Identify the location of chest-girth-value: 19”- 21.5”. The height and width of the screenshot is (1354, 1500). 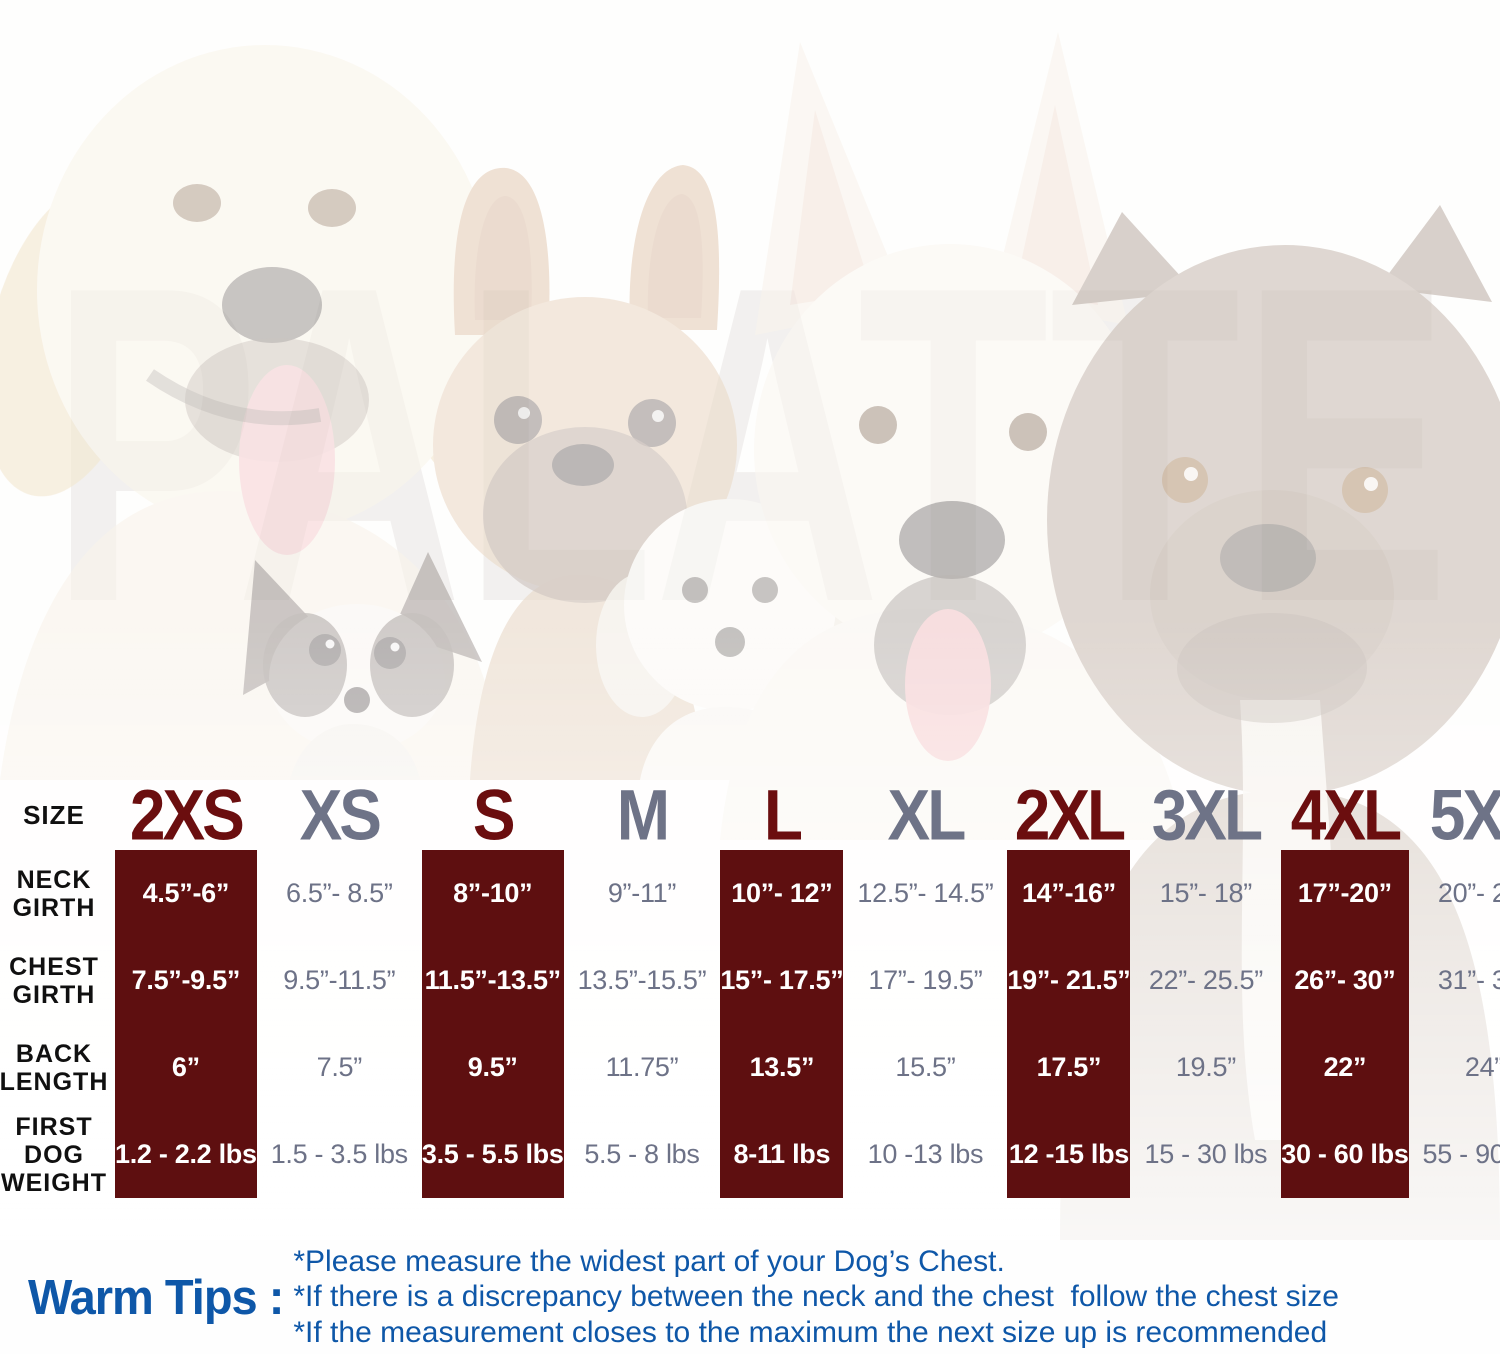
(1069, 980).